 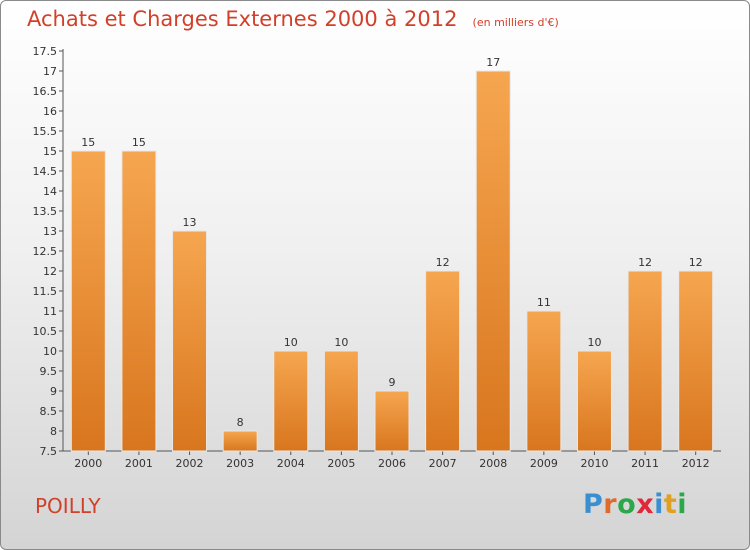 What do you see at coordinates (50, 191) in the screenshot?
I see `y-tick-label: 14` at bounding box center [50, 191].